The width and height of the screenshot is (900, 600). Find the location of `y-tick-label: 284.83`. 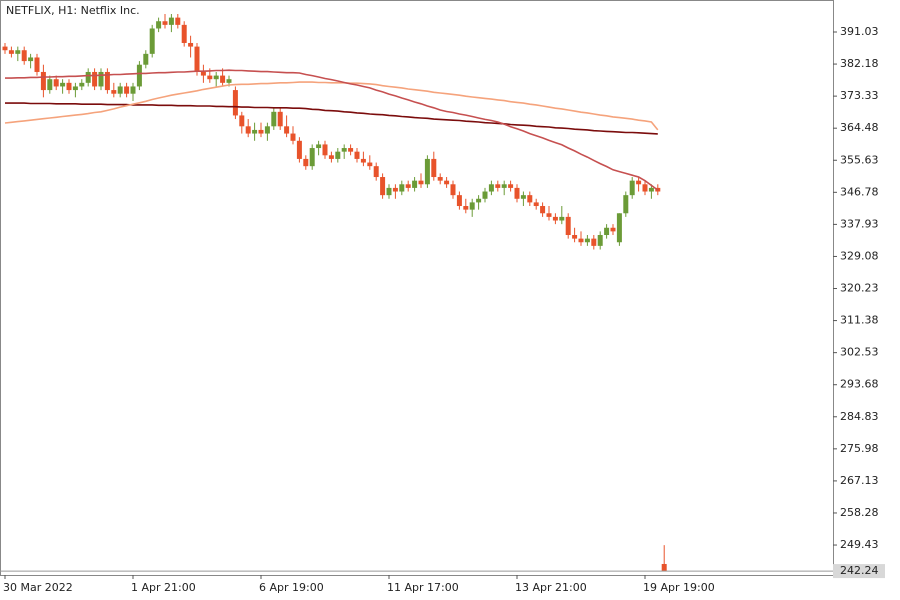

y-tick-label: 284.83 is located at coordinates (859, 416).